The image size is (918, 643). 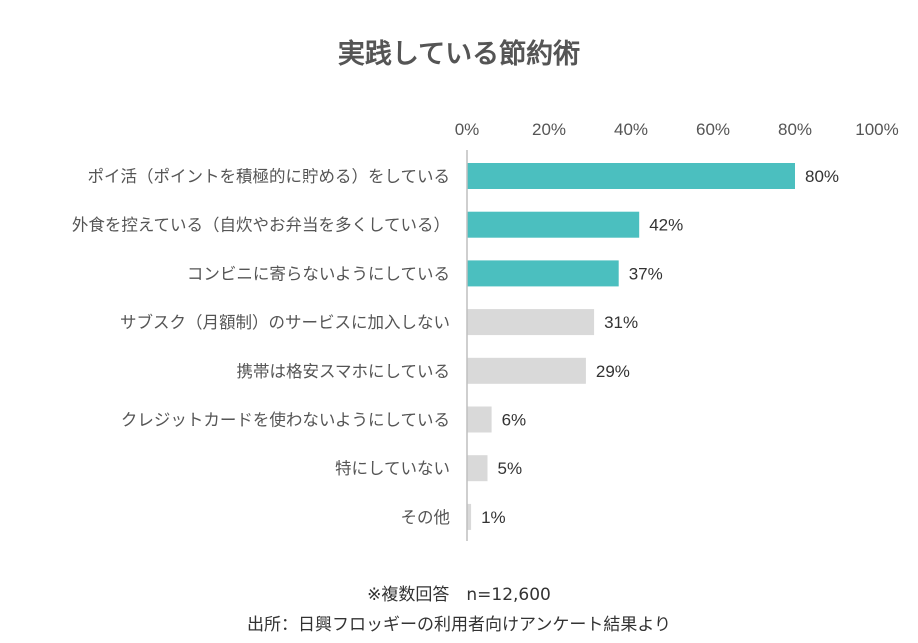 I want to click on x-tick-label: 60%, so click(x=713, y=129).